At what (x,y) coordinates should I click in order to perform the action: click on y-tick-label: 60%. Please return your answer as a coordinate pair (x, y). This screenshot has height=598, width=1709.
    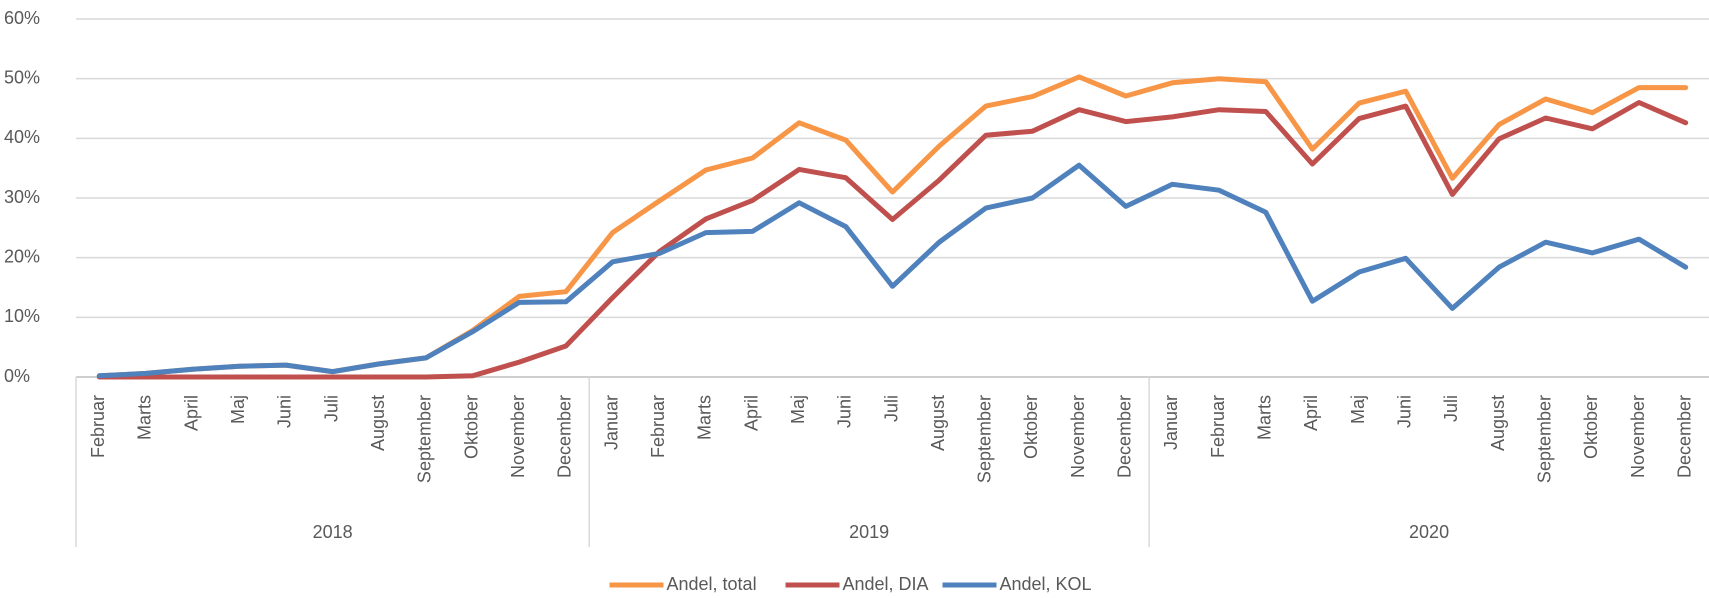
    Looking at the image, I should click on (22, 18).